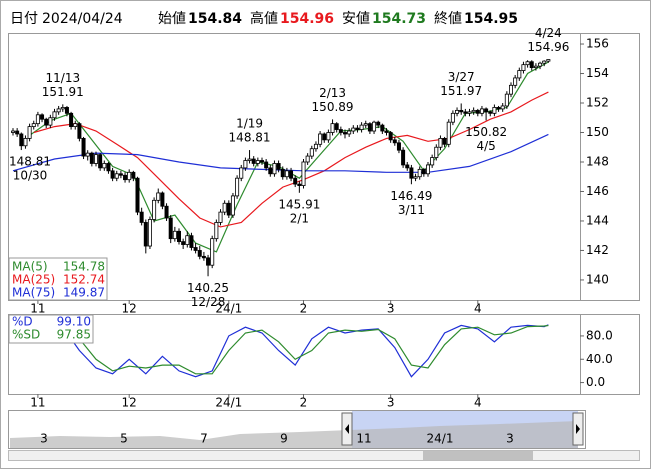 This screenshot has height=474, width=653. I want to click on header-label: 高値, so click(264, 18).